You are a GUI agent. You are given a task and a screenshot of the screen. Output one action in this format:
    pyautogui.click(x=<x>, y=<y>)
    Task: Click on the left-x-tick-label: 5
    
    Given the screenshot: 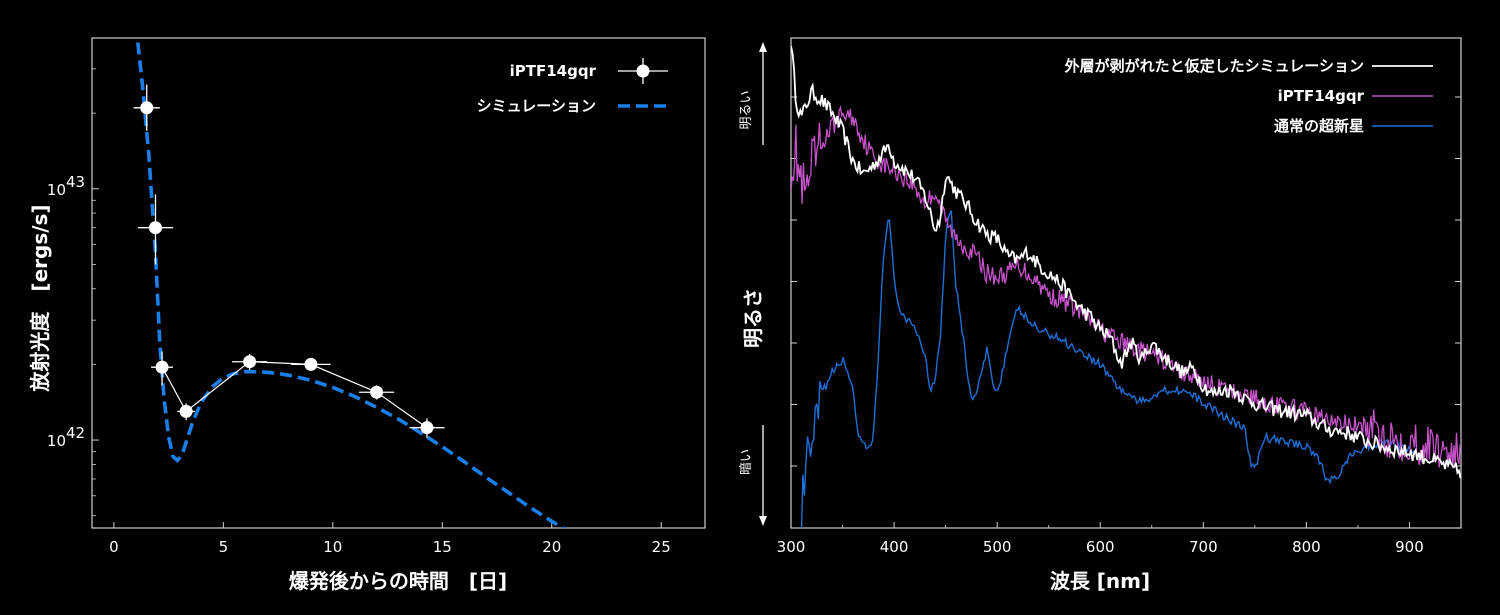 What is the action you would take?
    pyautogui.click(x=224, y=547)
    